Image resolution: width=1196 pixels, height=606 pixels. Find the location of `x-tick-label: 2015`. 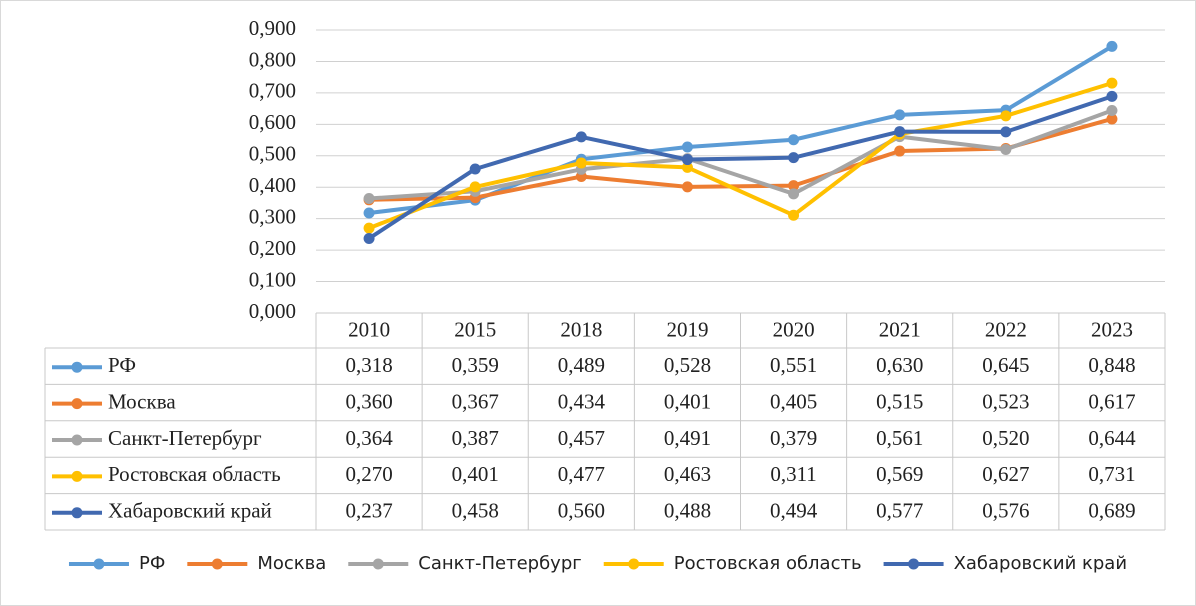

x-tick-label: 2015 is located at coordinates (475, 329).